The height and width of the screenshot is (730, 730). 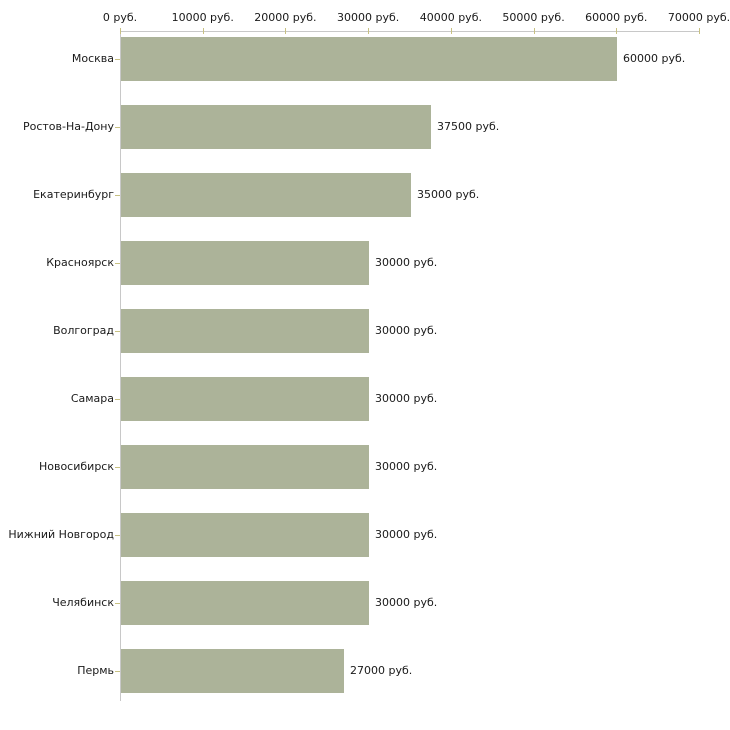 What do you see at coordinates (448, 194) in the screenshot?
I see `bar-value-label: 35000 руб.` at bounding box center [448, 194].